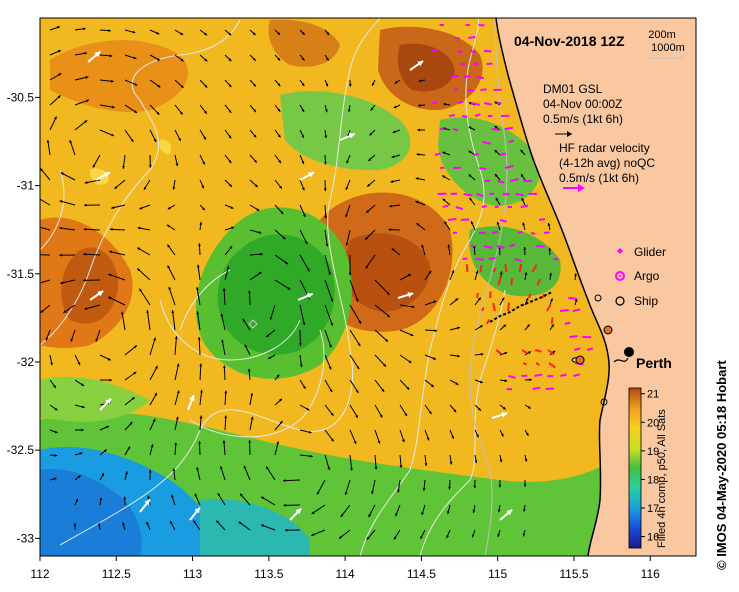 The width and height of the screenshot is (739, 592). What do you see at coordinates (21, 450) in the screenshot?
I see `y-tick-label: -32.5` at bounding box center [21, 450].